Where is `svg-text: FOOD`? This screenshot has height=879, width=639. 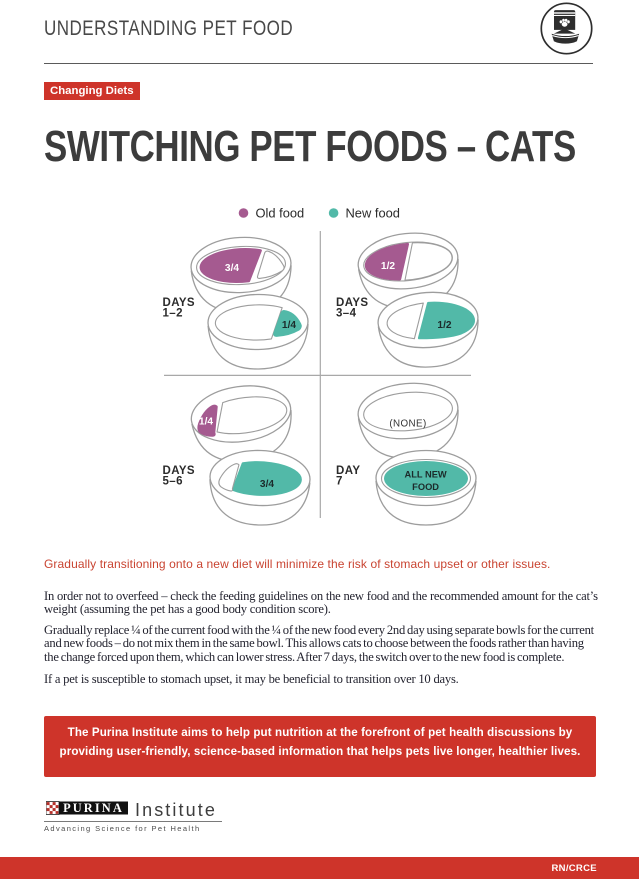 svg-text: FOOD is located at coordinates (425, 487).